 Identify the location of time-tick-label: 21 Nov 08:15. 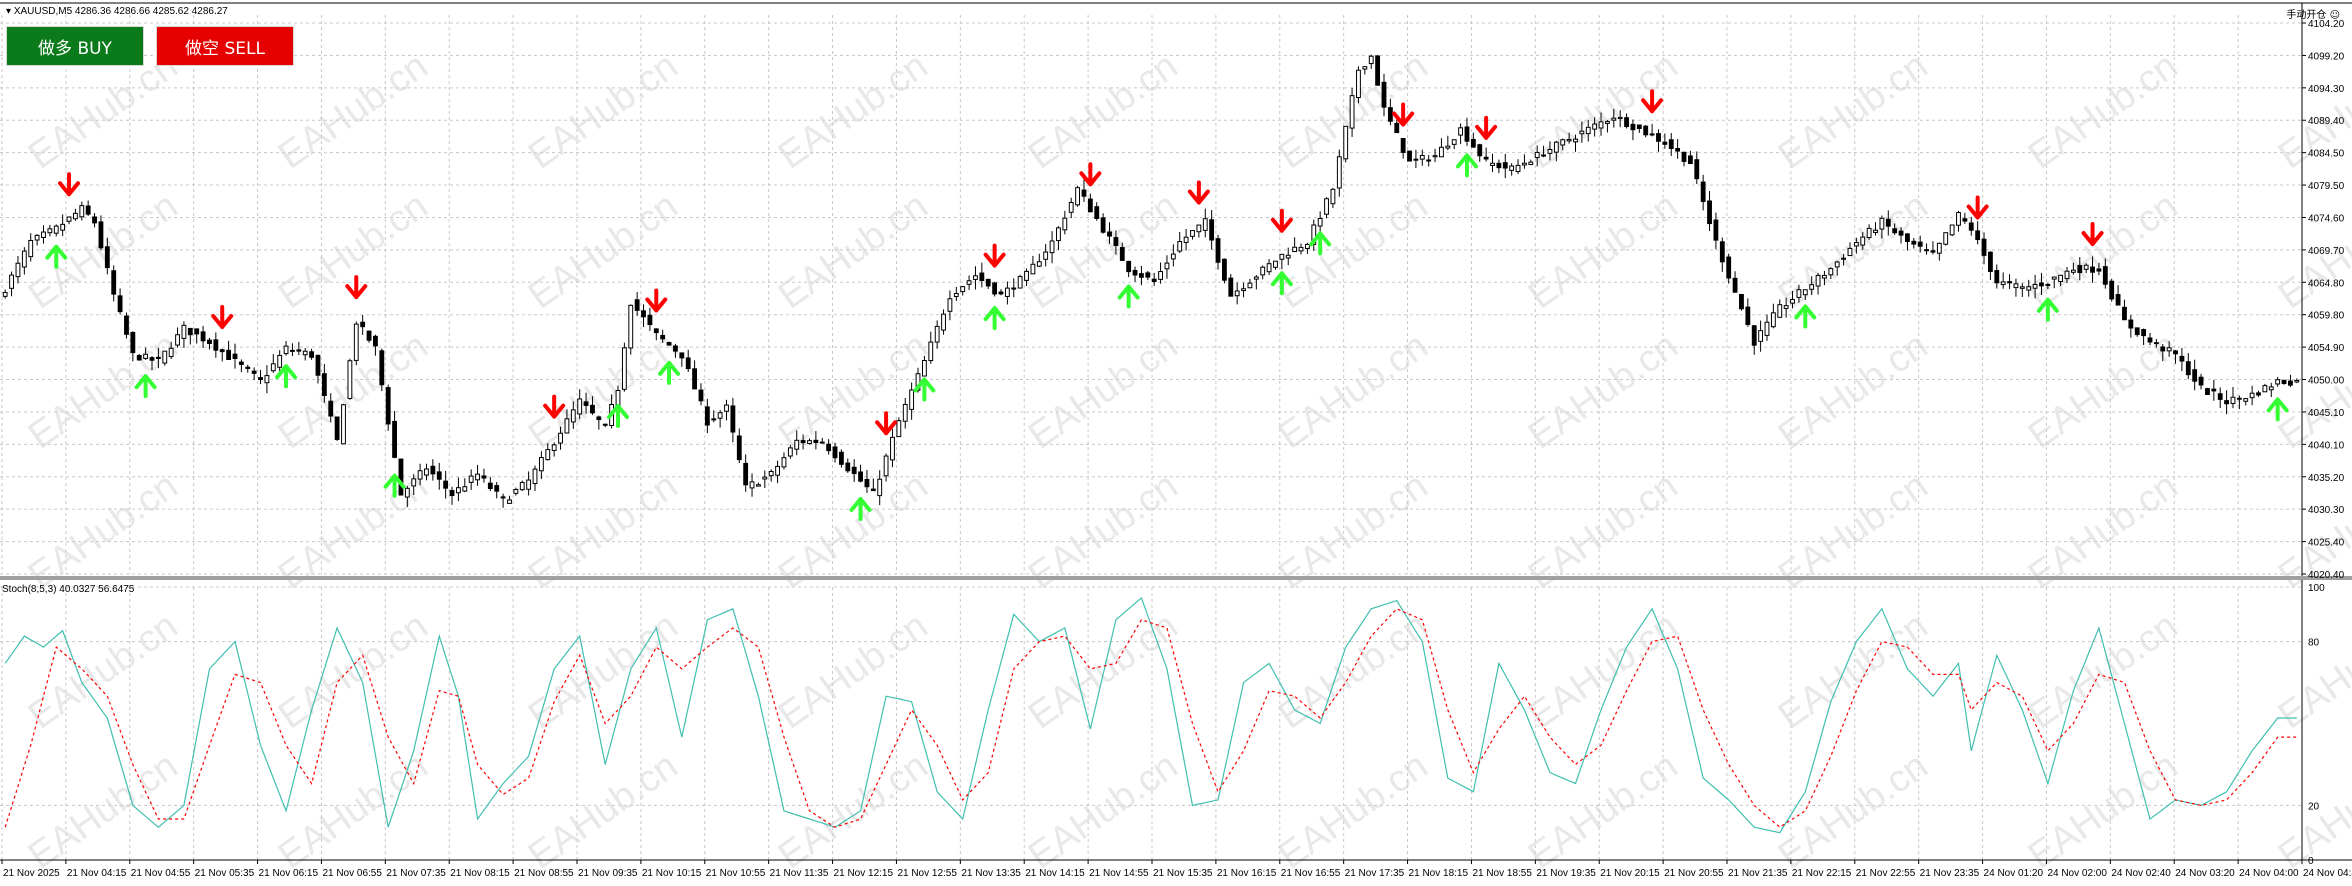
(480, 873).